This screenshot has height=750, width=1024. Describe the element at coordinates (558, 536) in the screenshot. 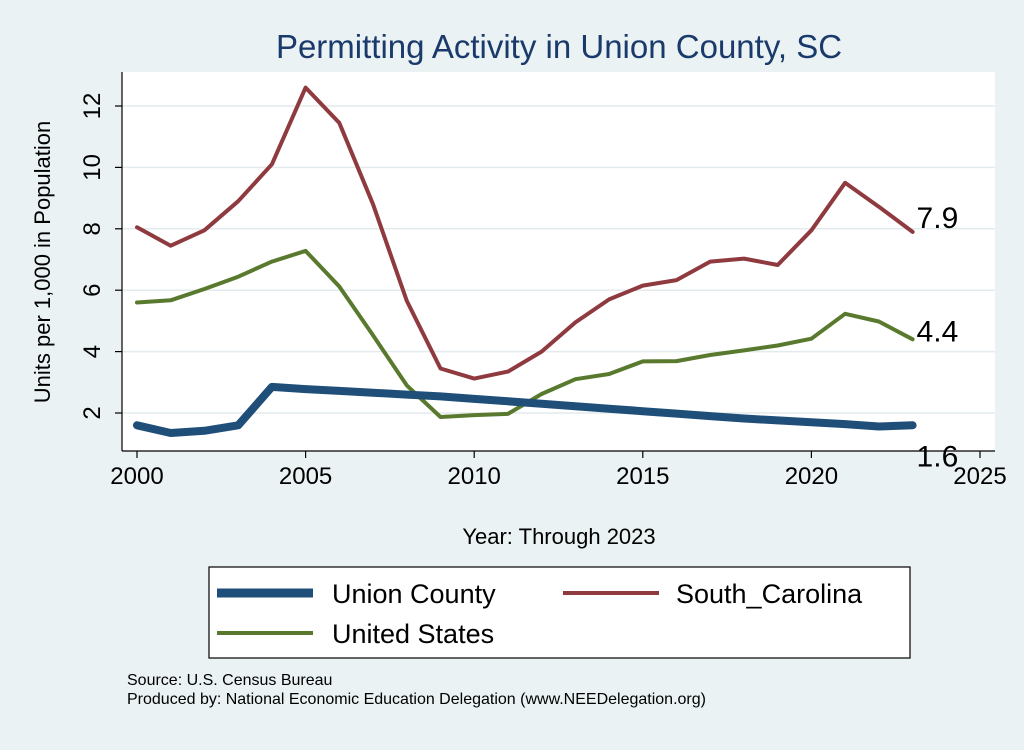

I see `x-axis-label: Year: Through 2023` at that location.